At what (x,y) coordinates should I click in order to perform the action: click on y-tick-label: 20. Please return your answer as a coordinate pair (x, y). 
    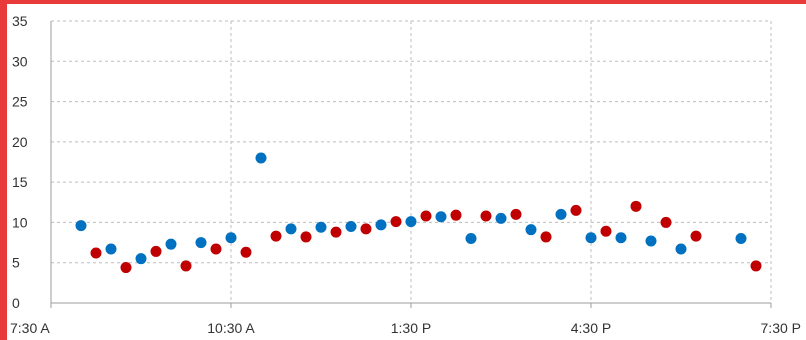
    Looking at the image, I should click on (20, 142).